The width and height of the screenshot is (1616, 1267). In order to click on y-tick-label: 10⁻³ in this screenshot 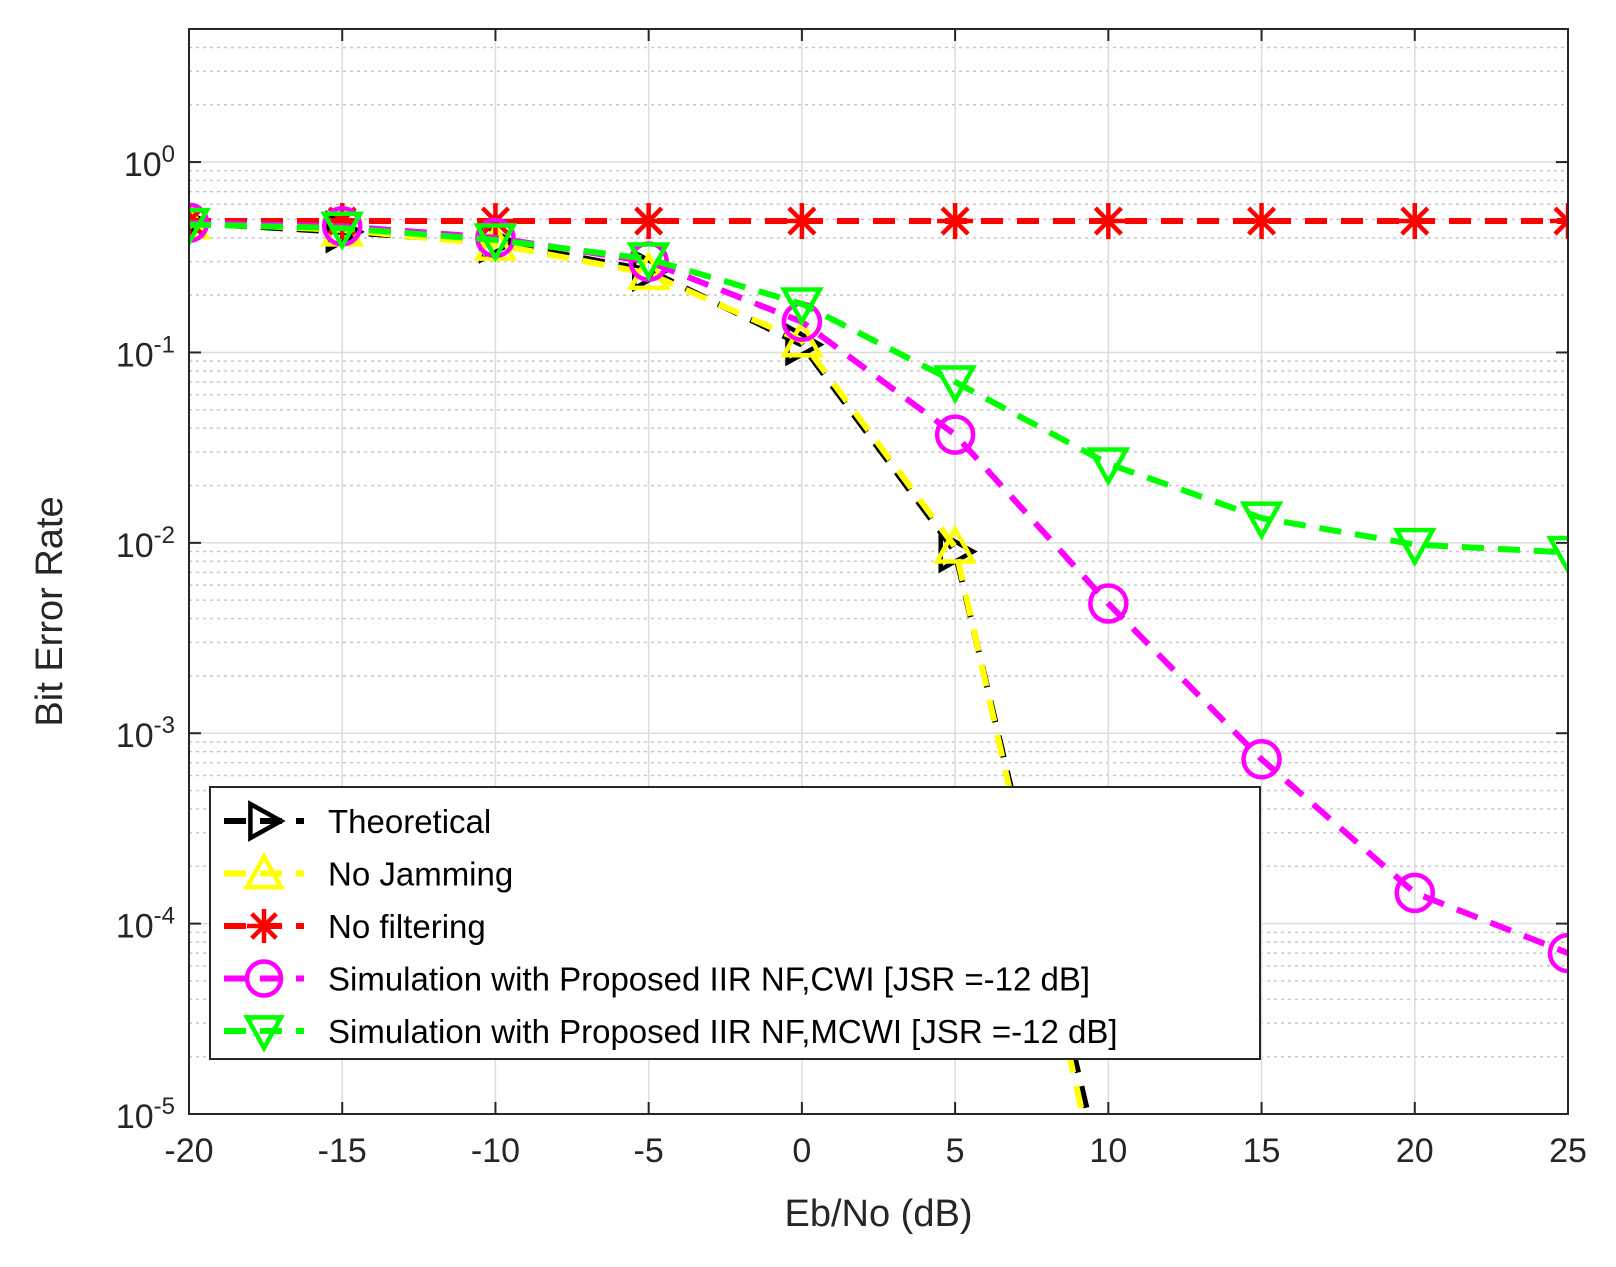, I will do `click(145, 733)`.